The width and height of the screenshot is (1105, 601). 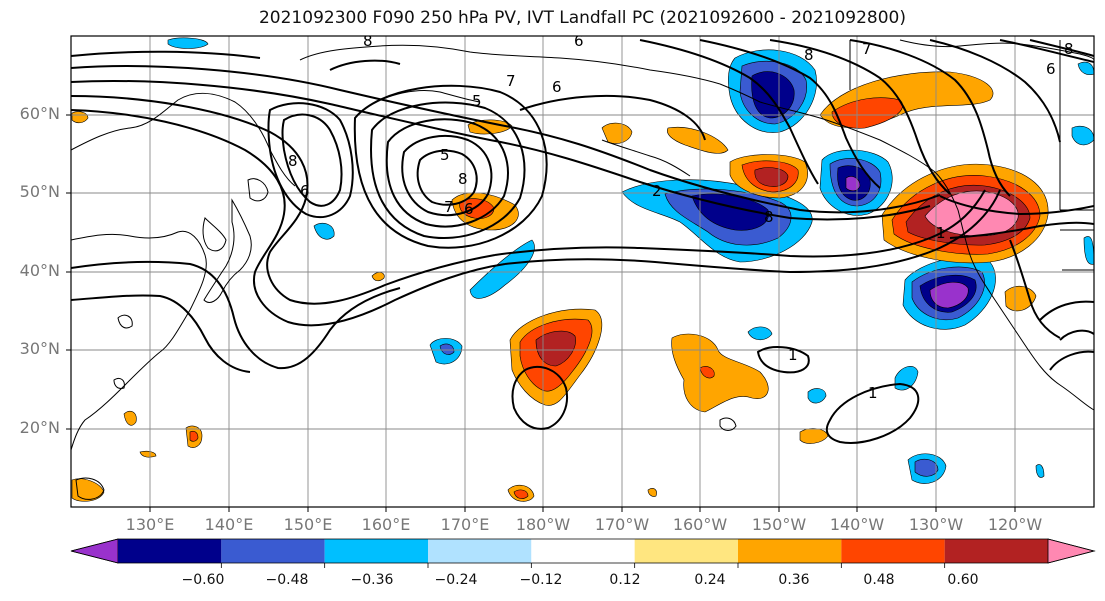 I want to click on lat-label-30n: 30°N, so click(x=39, y=348).